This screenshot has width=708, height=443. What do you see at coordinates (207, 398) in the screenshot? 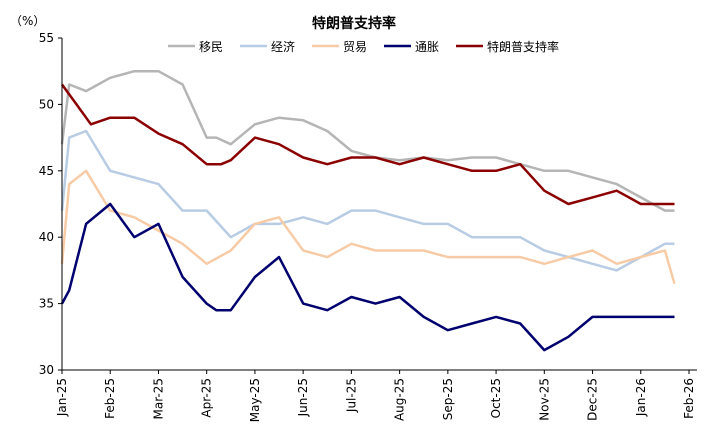
I see `x-tick-label: Apr-25` at bounding box center [207, 398].